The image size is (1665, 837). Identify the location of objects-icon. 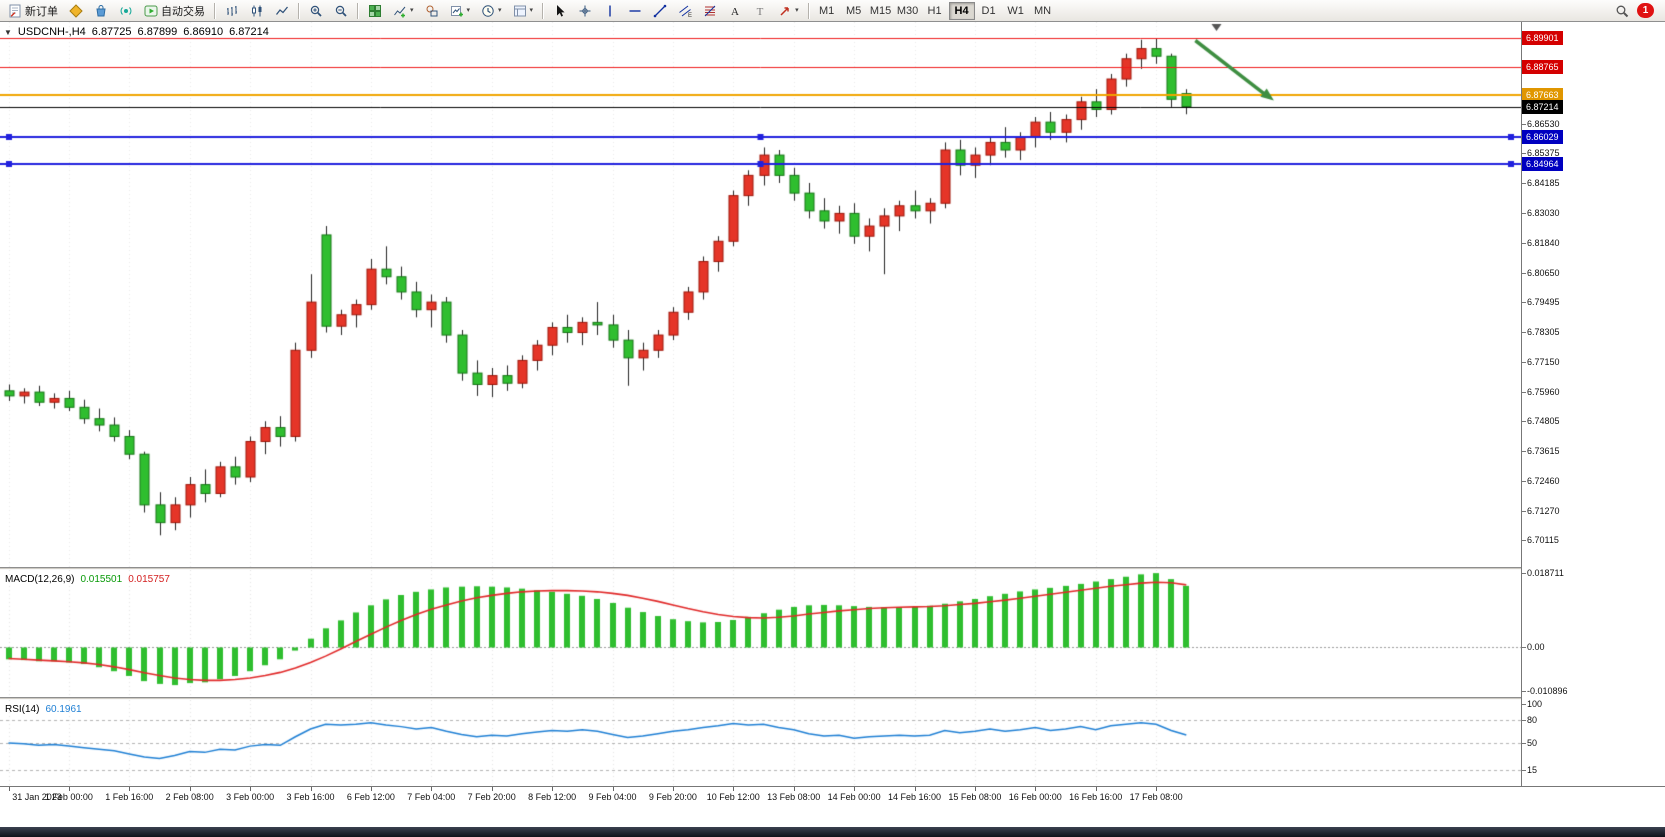
(432, 11).